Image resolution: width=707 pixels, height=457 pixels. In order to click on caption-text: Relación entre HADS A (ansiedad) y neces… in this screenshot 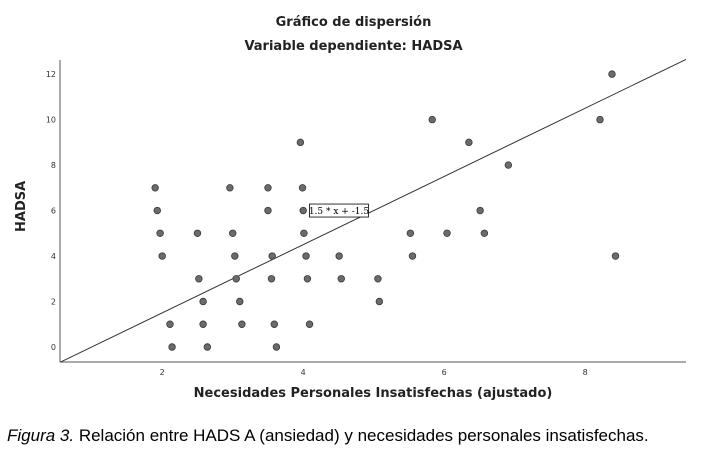, I will do `click(361, 435)`.